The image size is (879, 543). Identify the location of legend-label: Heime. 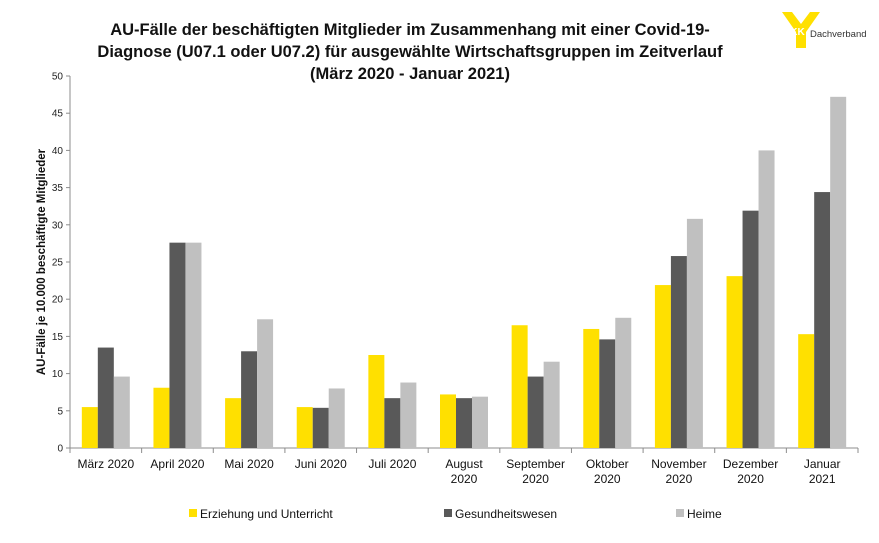
(704, 514).